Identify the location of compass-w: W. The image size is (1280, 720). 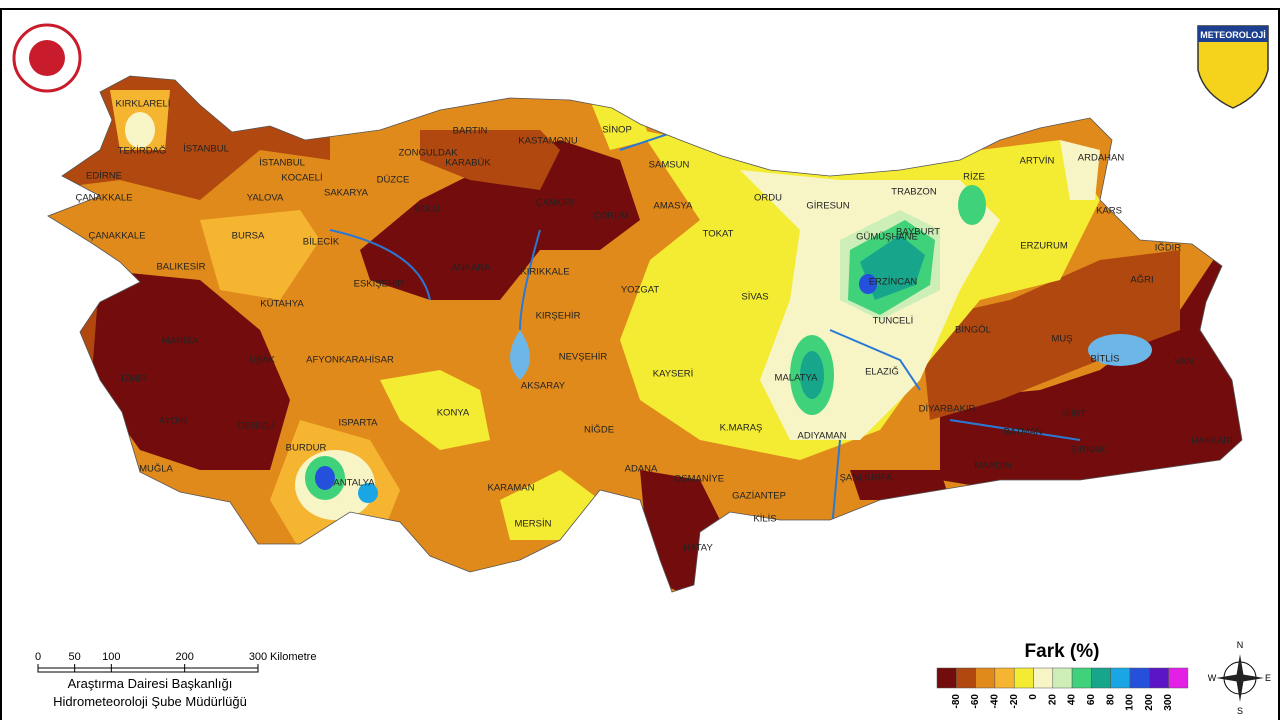
(1212, 678).